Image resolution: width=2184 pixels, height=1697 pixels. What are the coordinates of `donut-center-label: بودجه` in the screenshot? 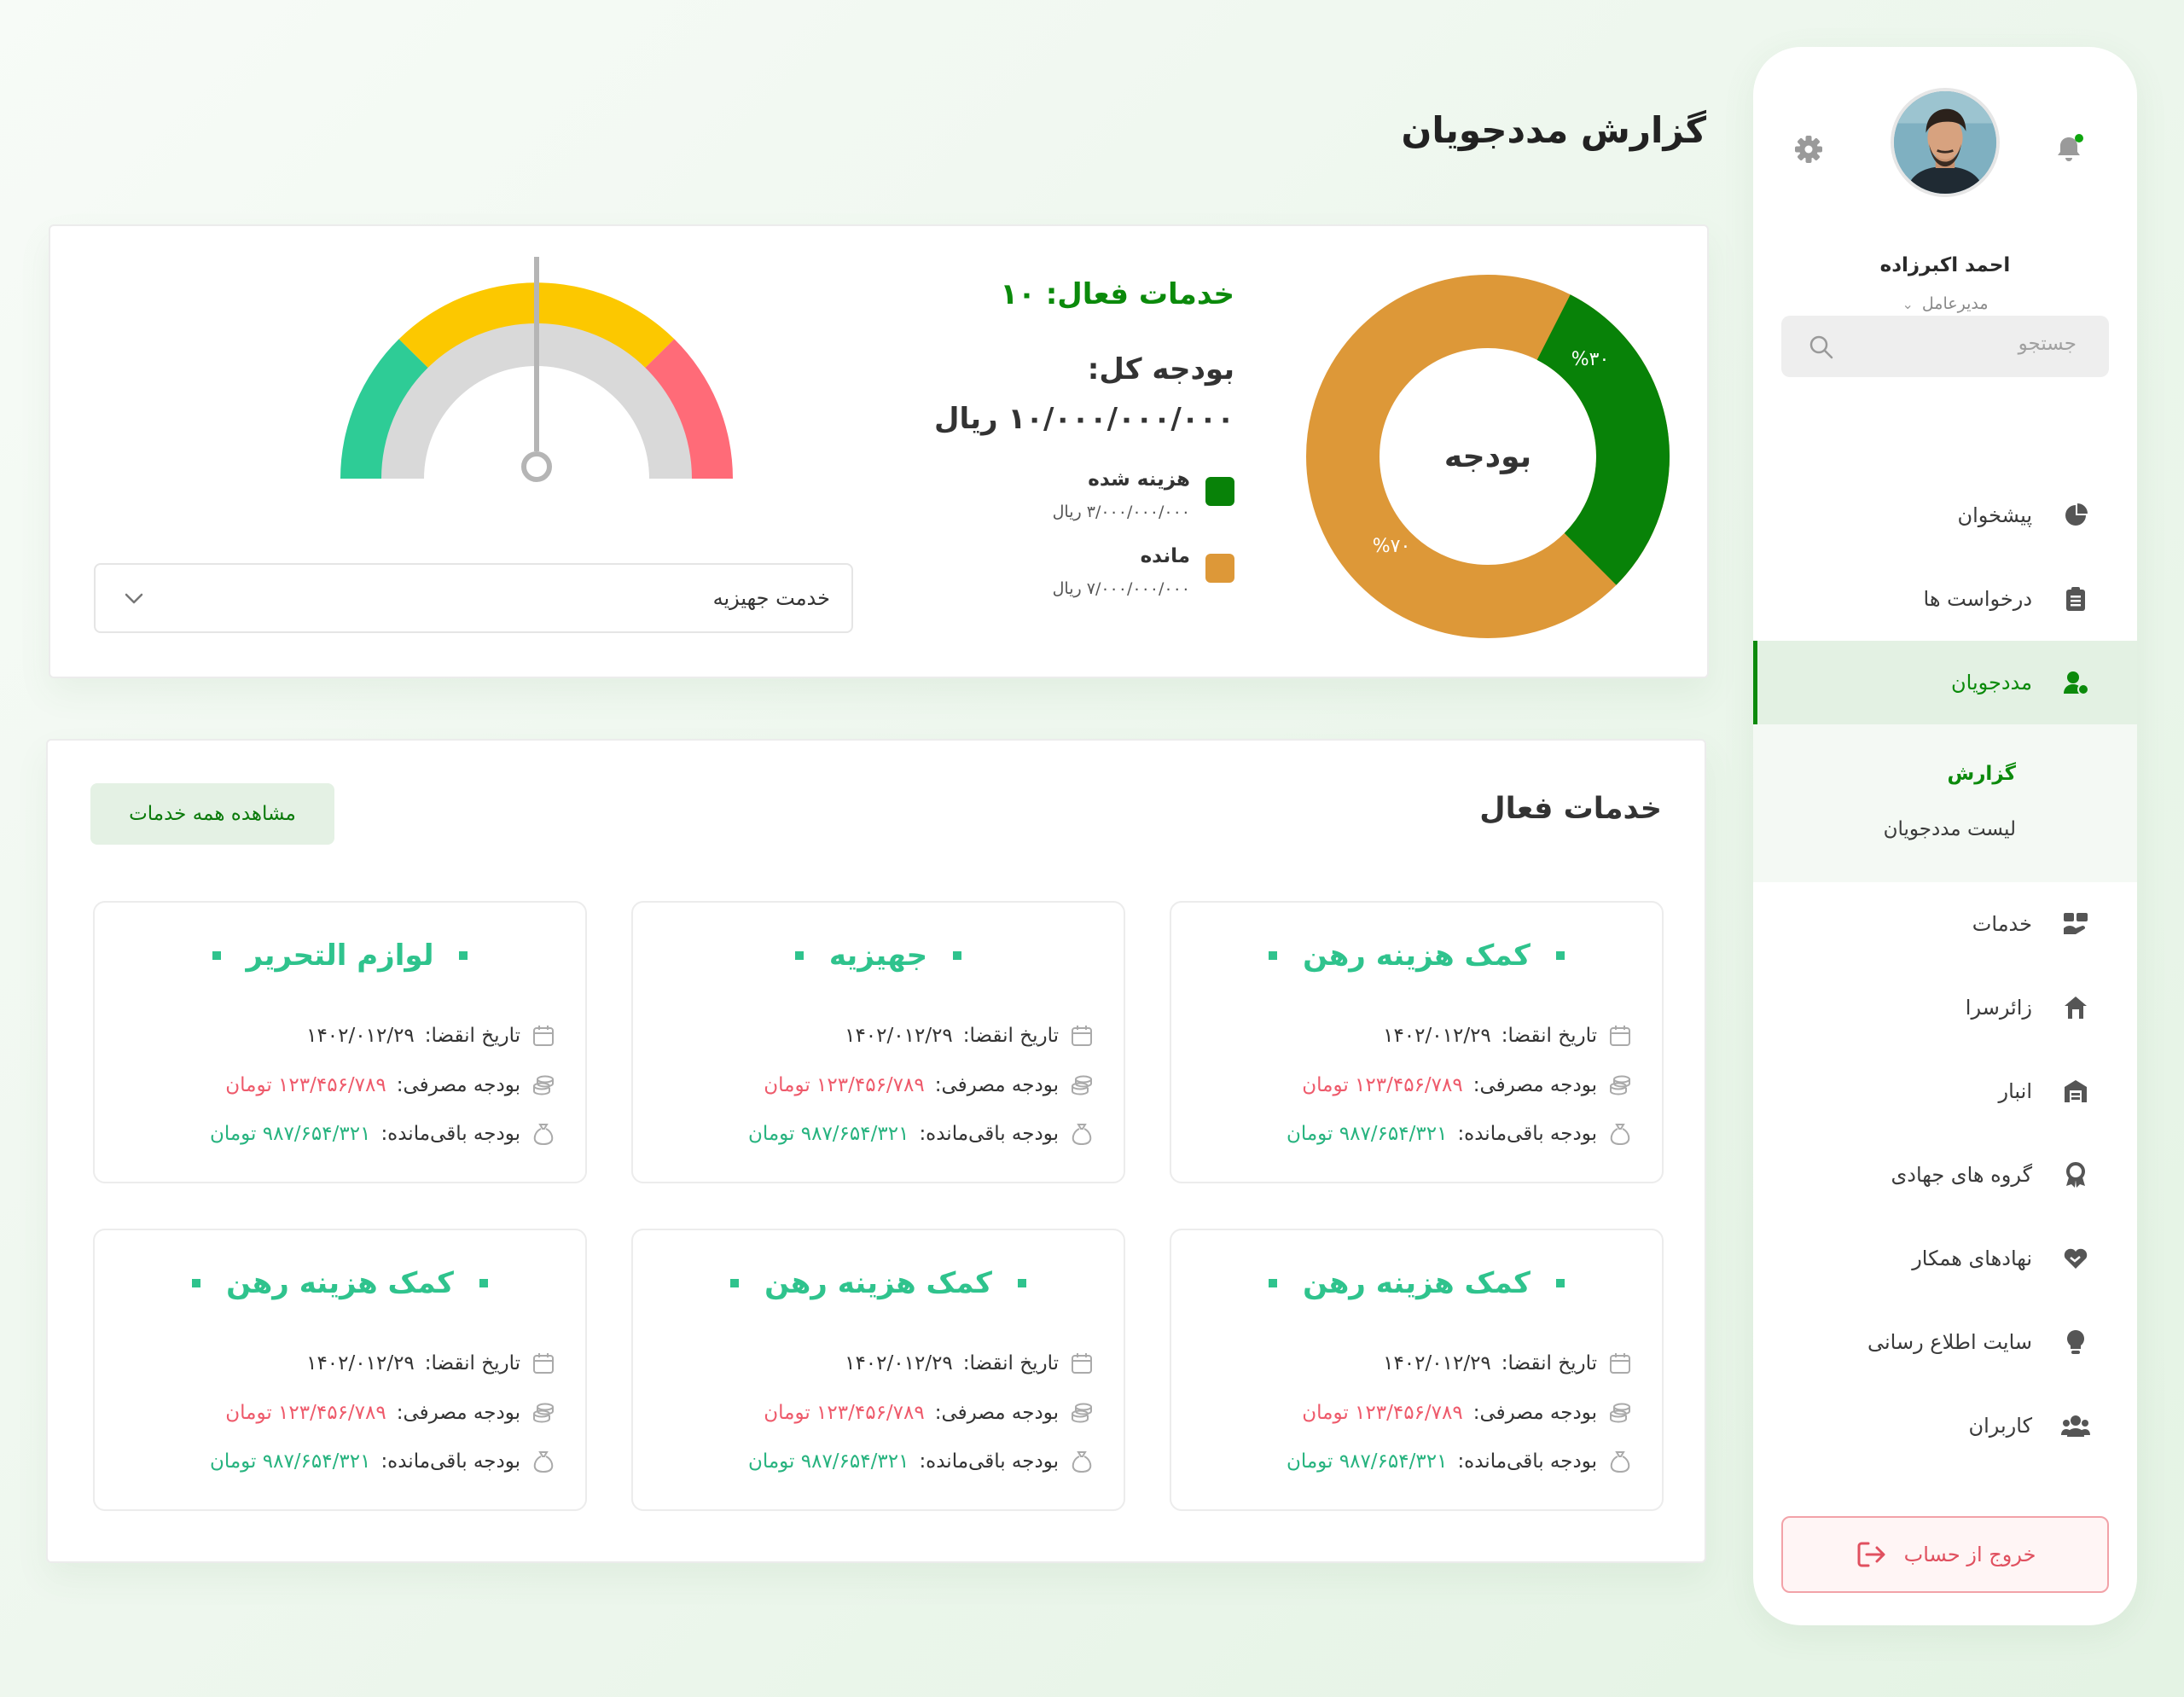 It's located at (1487, 456).